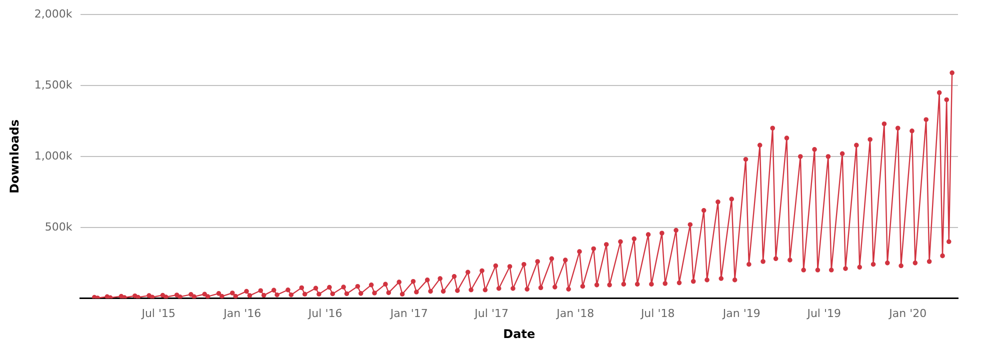 The image size is (998, 350). I want to click on x-tick-label: Jul '18, so click(657, 313).